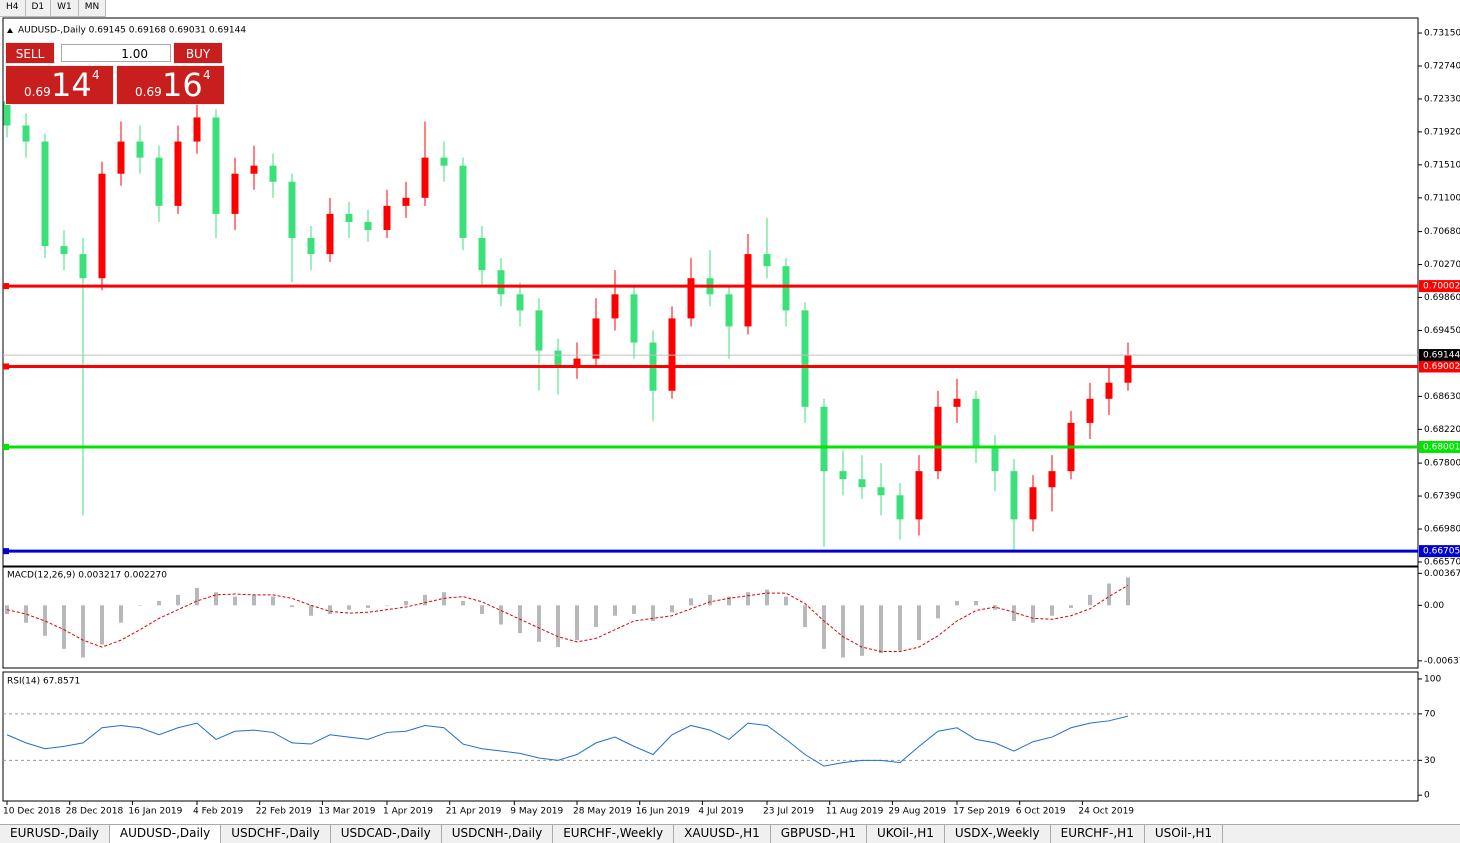  I want to click on timeframe-button: W1, so click(65, 8).